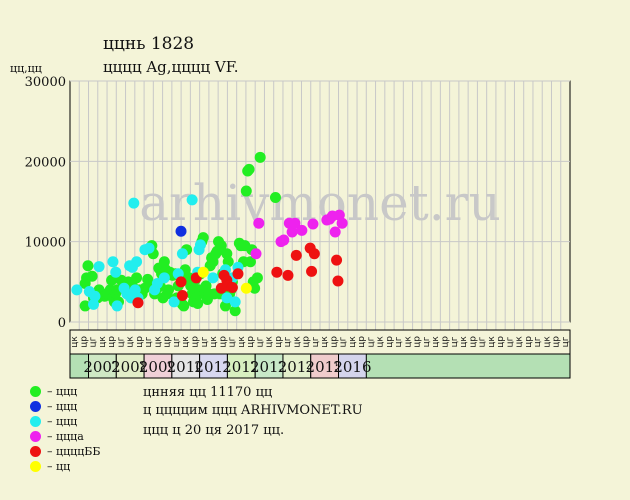 The height and width of the screenshot is (500, 630). I want to click on legend-label: – ццццББ, so click(74, 451).